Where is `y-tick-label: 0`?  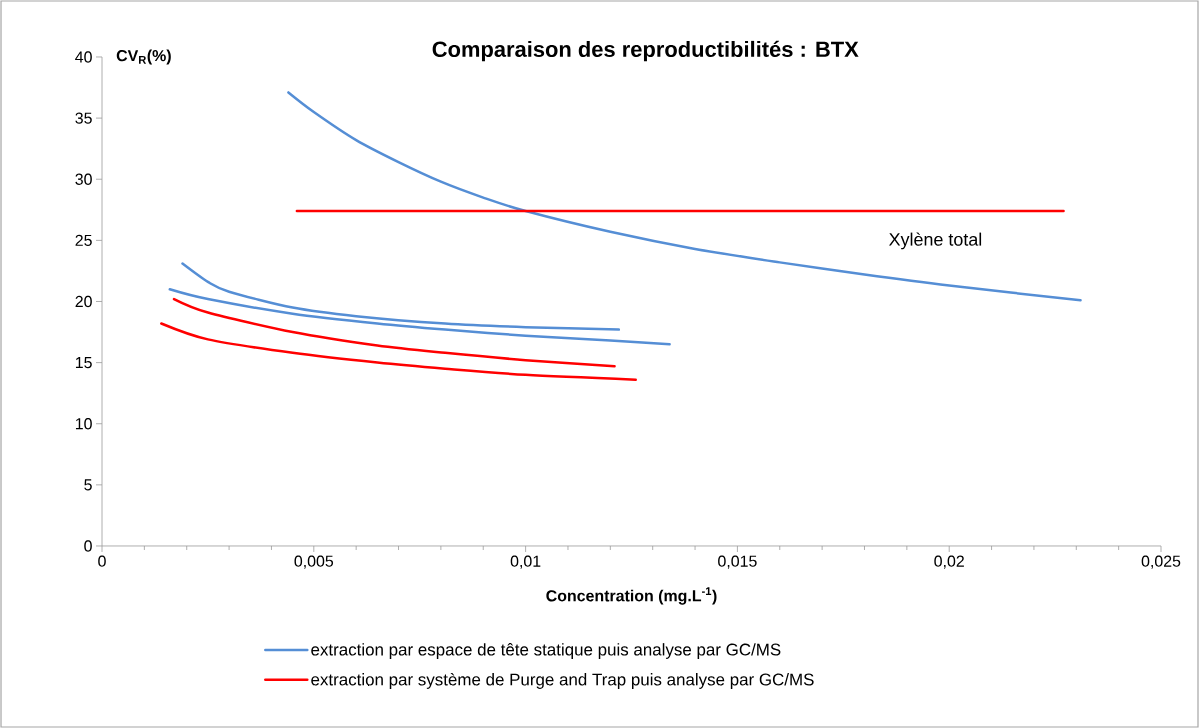
y-tick-label: 0 is located at coordinates (88, 546).